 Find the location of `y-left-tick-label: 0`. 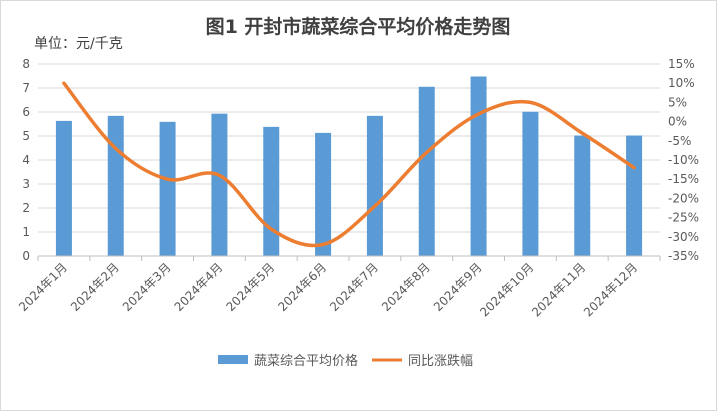

y-left-tick-label: 0 is located at coordinates (26, 256).